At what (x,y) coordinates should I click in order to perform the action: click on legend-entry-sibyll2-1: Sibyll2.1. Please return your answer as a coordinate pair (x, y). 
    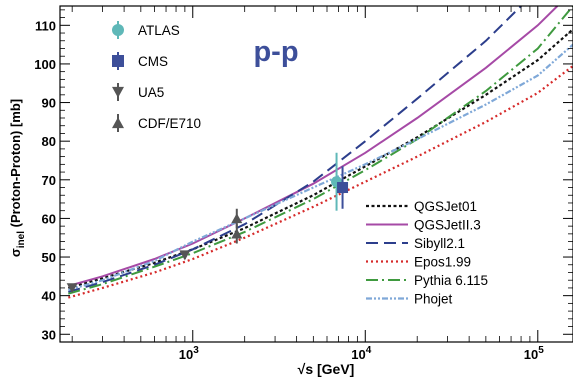
    Looking at the image, I should click on (415, 243).